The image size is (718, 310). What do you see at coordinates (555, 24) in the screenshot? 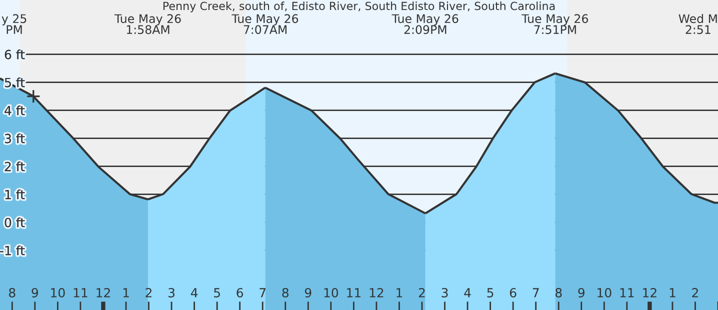
I see `annotation: Tue May 26 7:51PM` at bounding box center [555, 24].